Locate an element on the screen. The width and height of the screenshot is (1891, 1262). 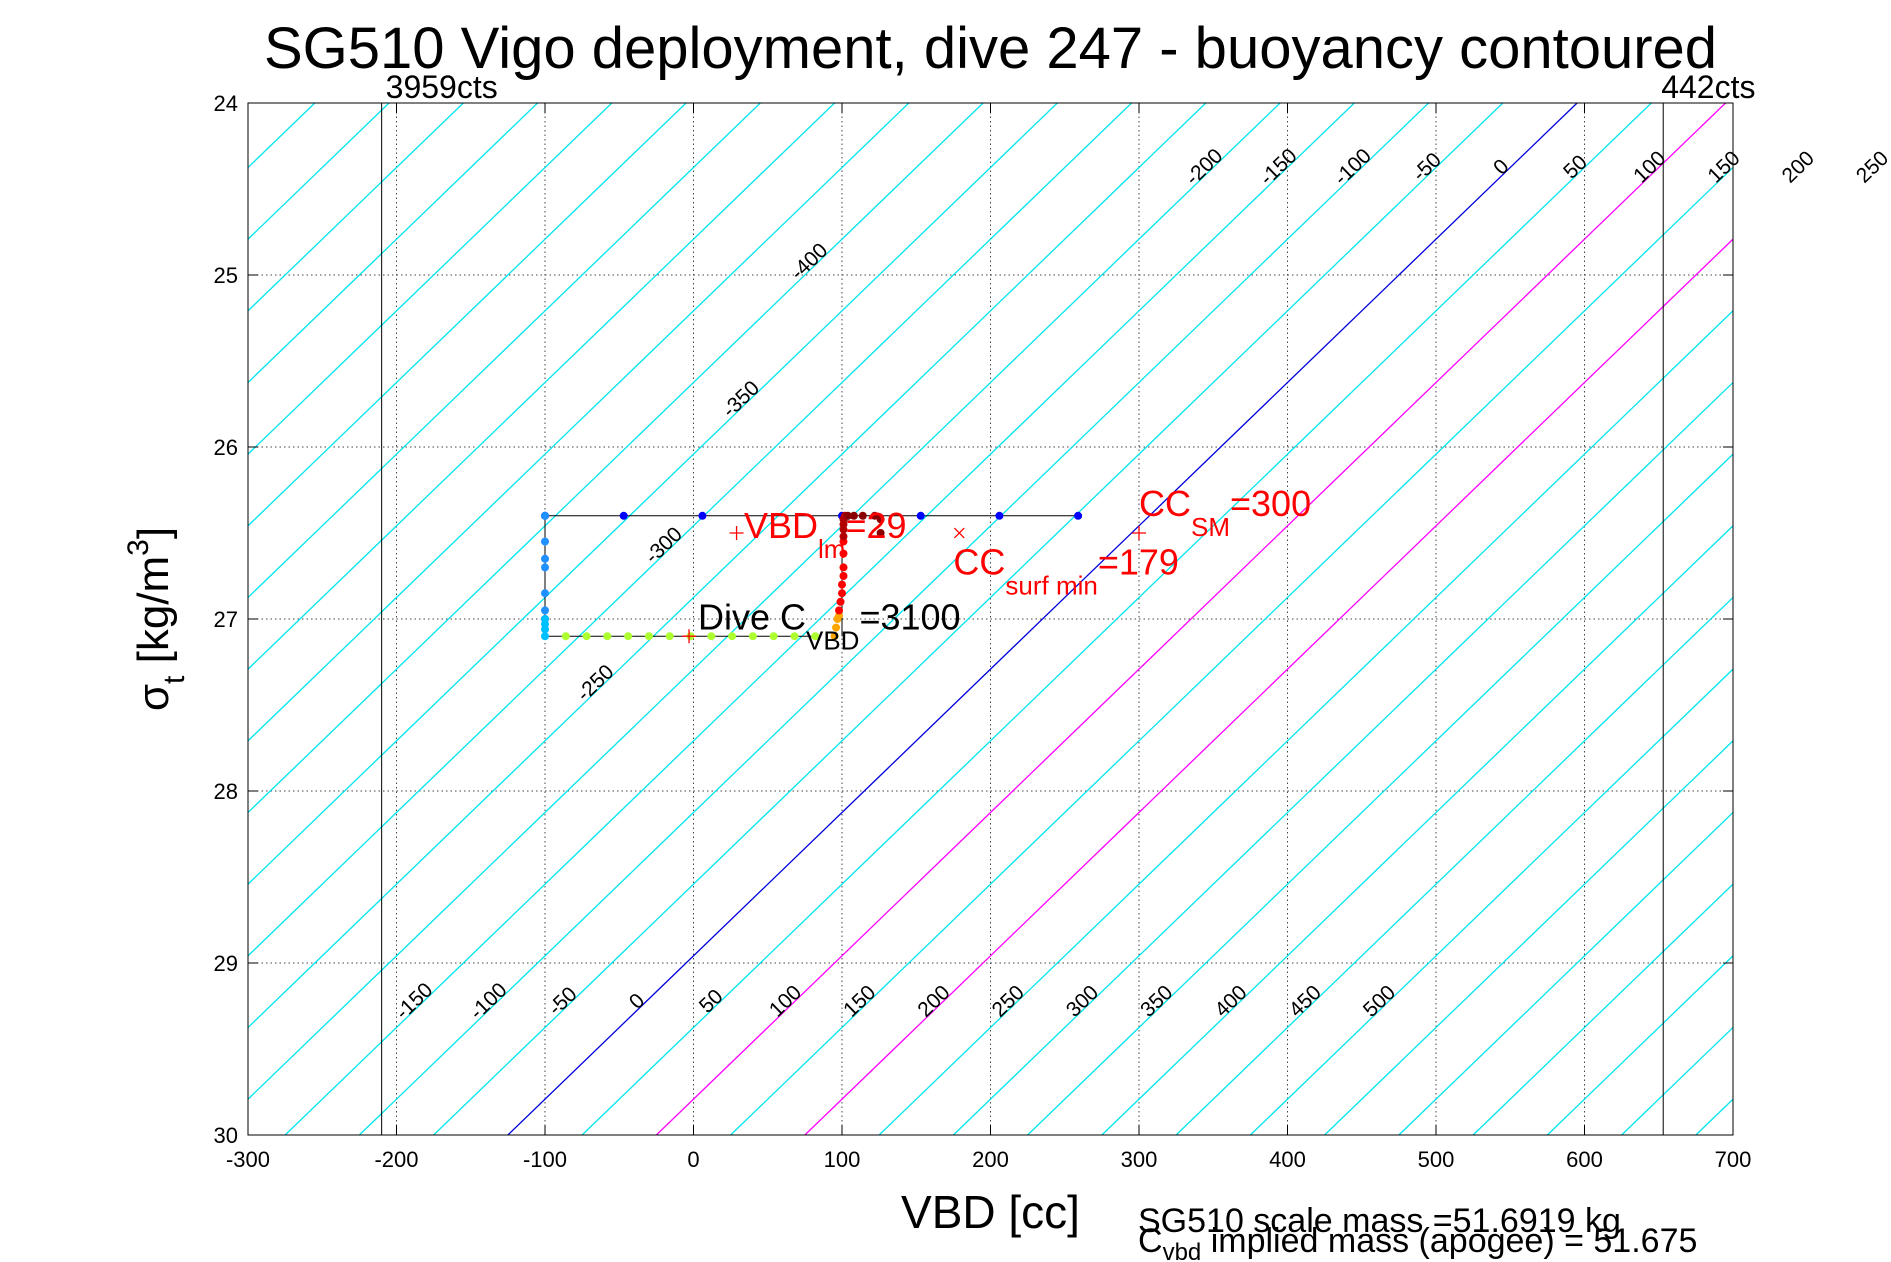
contour-label: -200 is located at coordinates (1204, 167).